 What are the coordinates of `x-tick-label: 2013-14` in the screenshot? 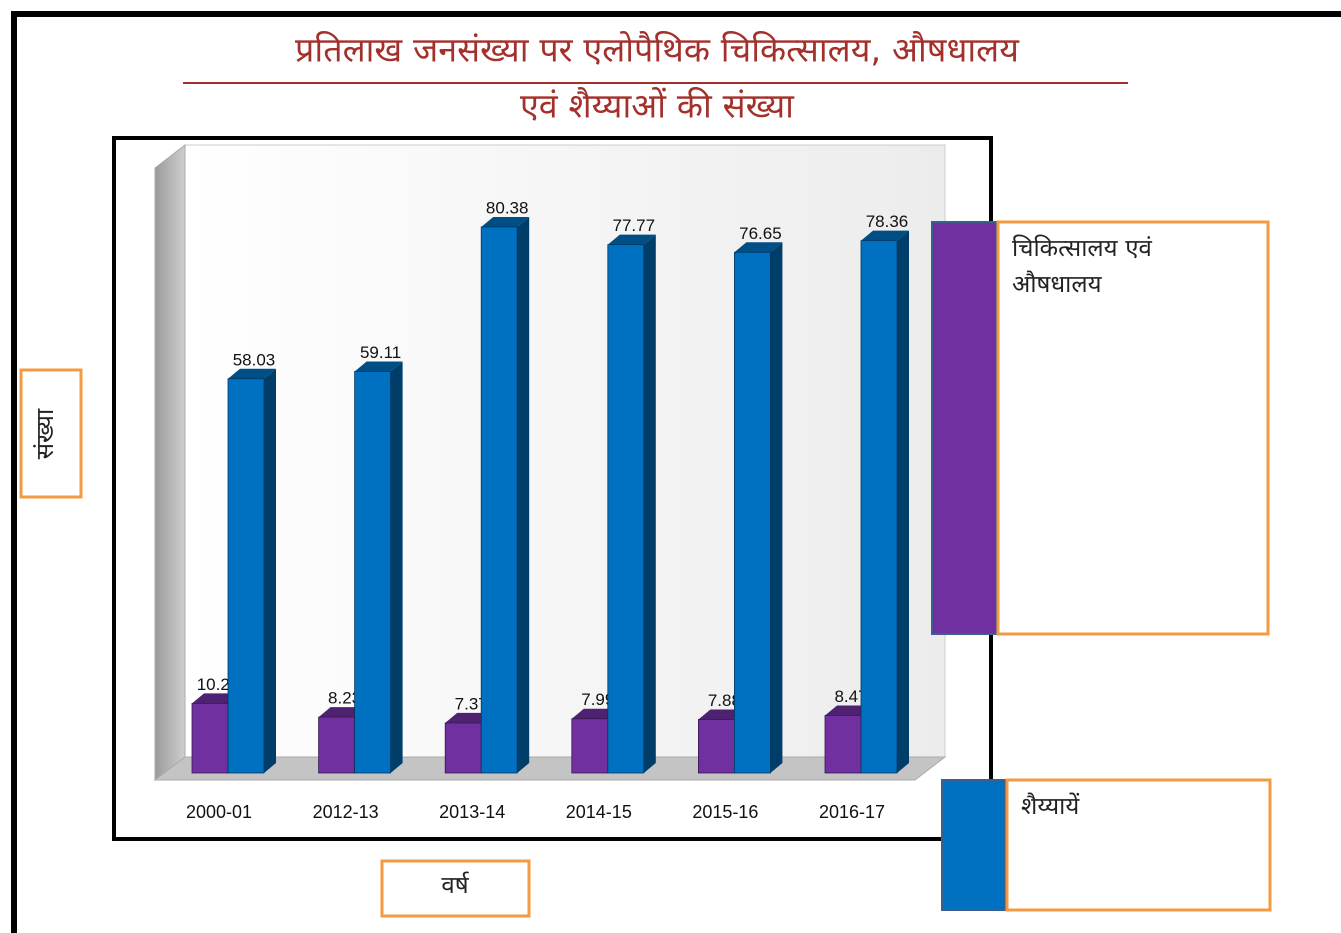 It's located at (472, 812).